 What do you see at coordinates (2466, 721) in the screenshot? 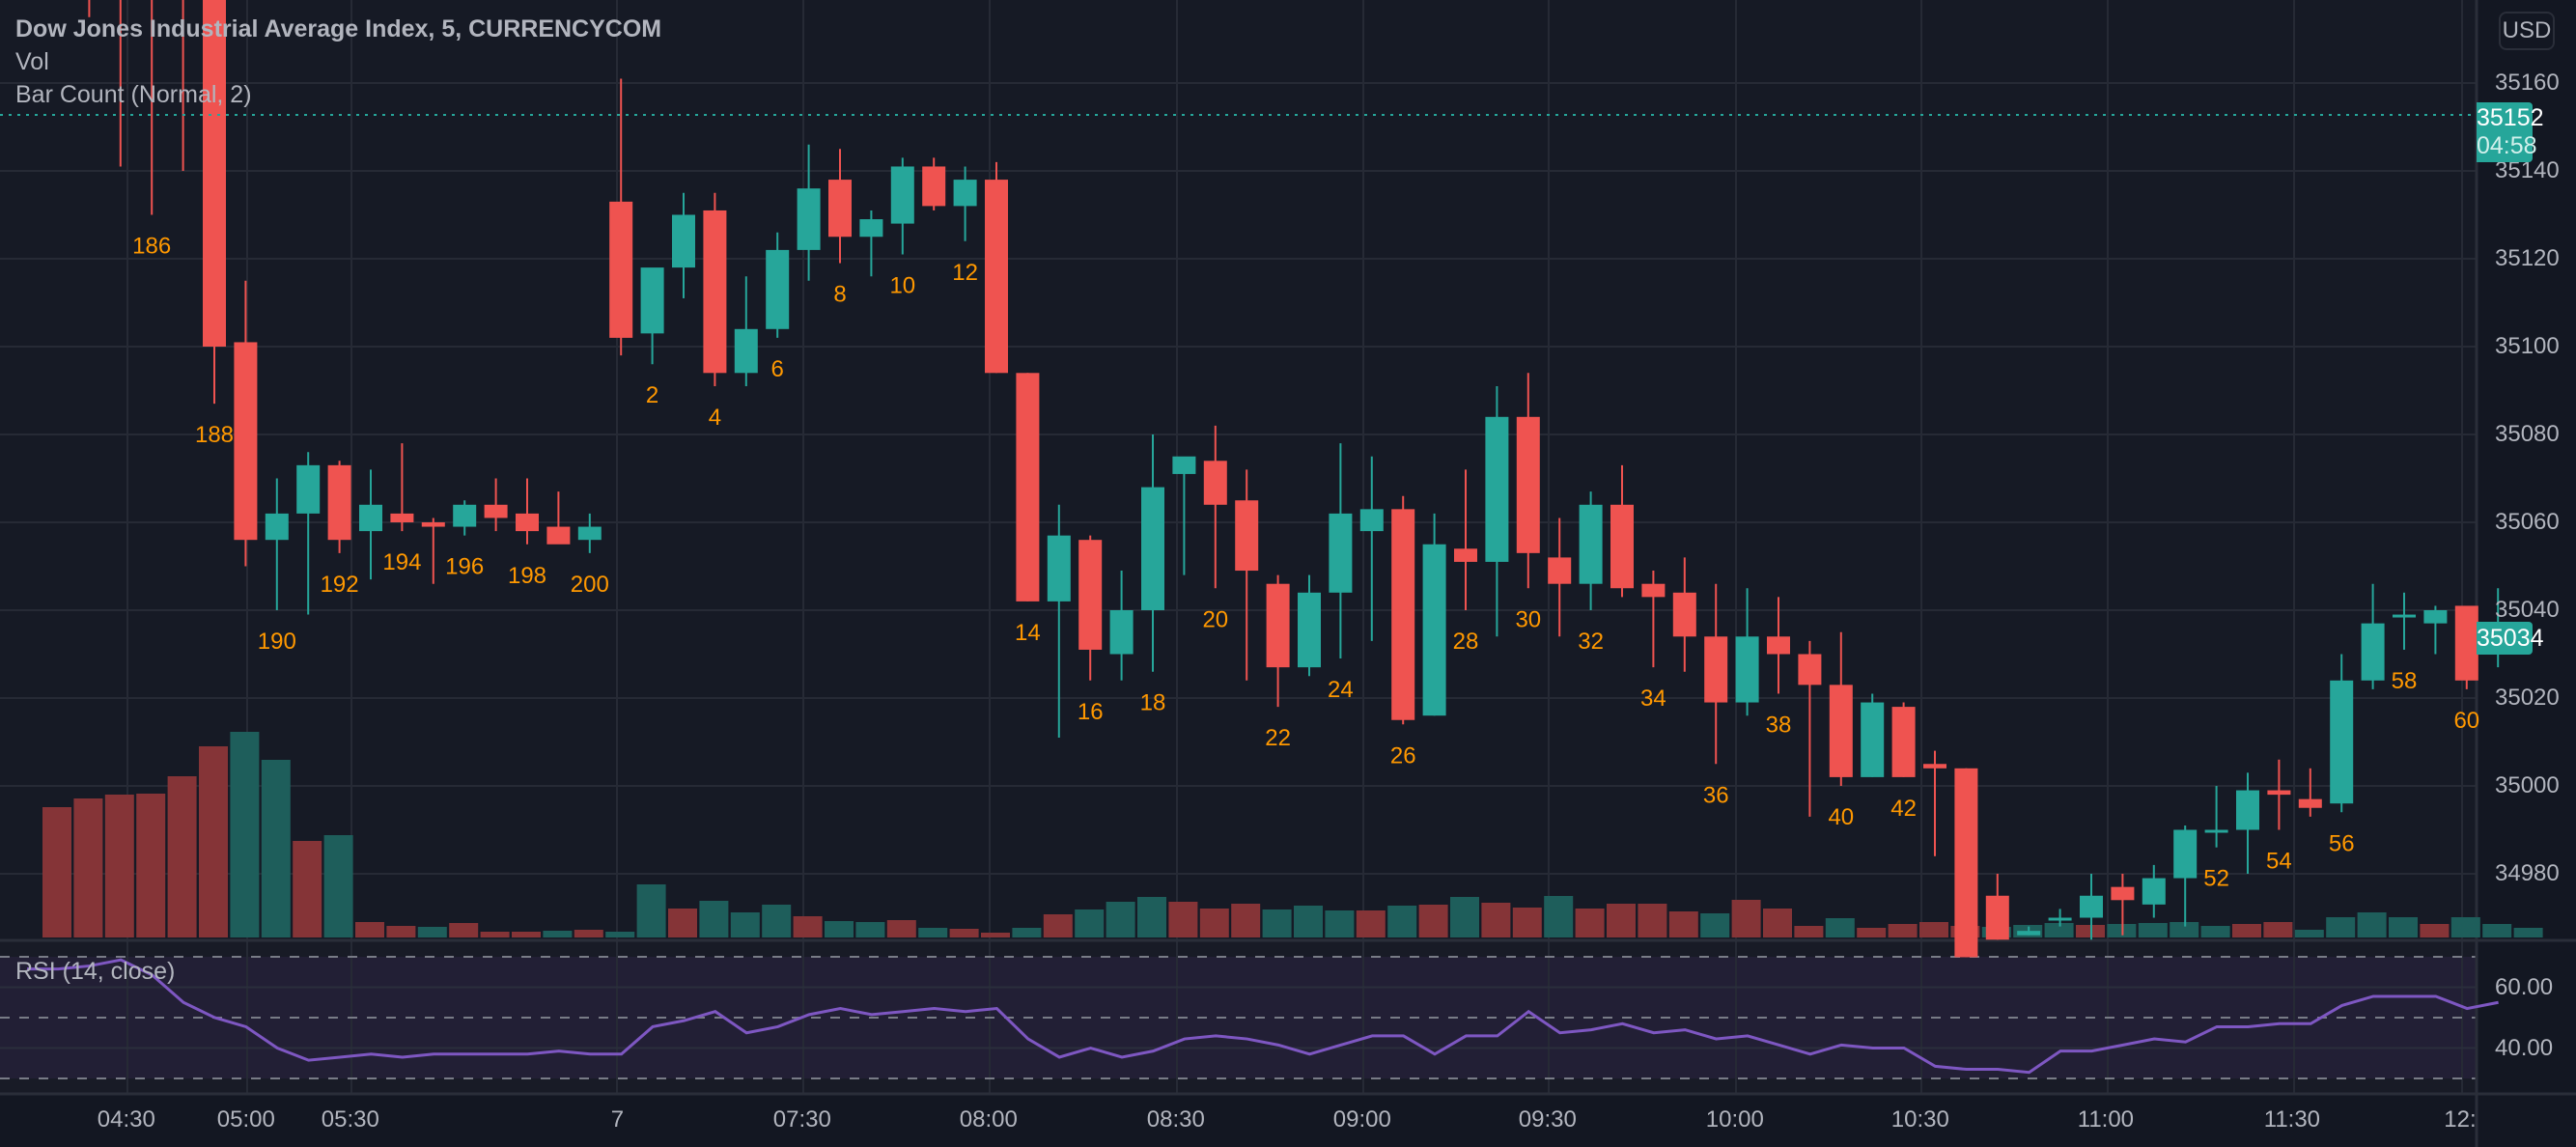
I see `svg-text: 60` at bounding box center [2466, 721].